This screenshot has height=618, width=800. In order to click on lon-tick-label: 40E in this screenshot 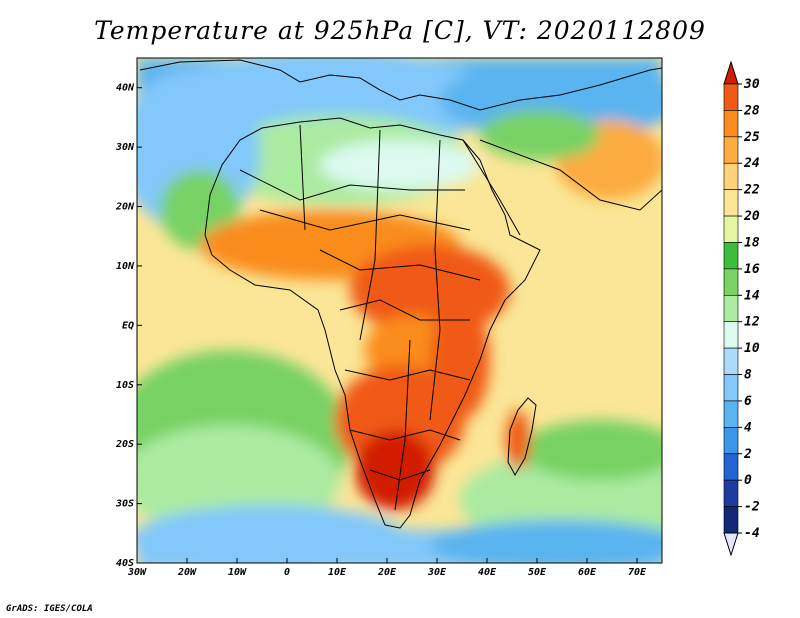, I will do `click(487, 572)`.